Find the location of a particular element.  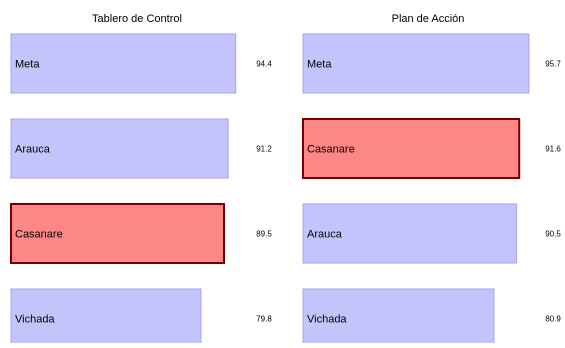

value-label-plan-vichada: 80.9 is located at coordinates (553, 319).